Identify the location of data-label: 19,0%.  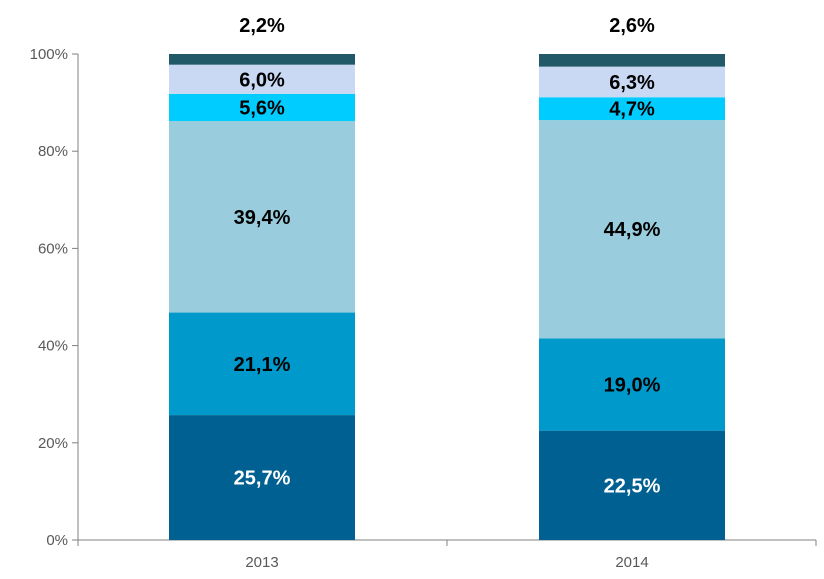
(632, 385).